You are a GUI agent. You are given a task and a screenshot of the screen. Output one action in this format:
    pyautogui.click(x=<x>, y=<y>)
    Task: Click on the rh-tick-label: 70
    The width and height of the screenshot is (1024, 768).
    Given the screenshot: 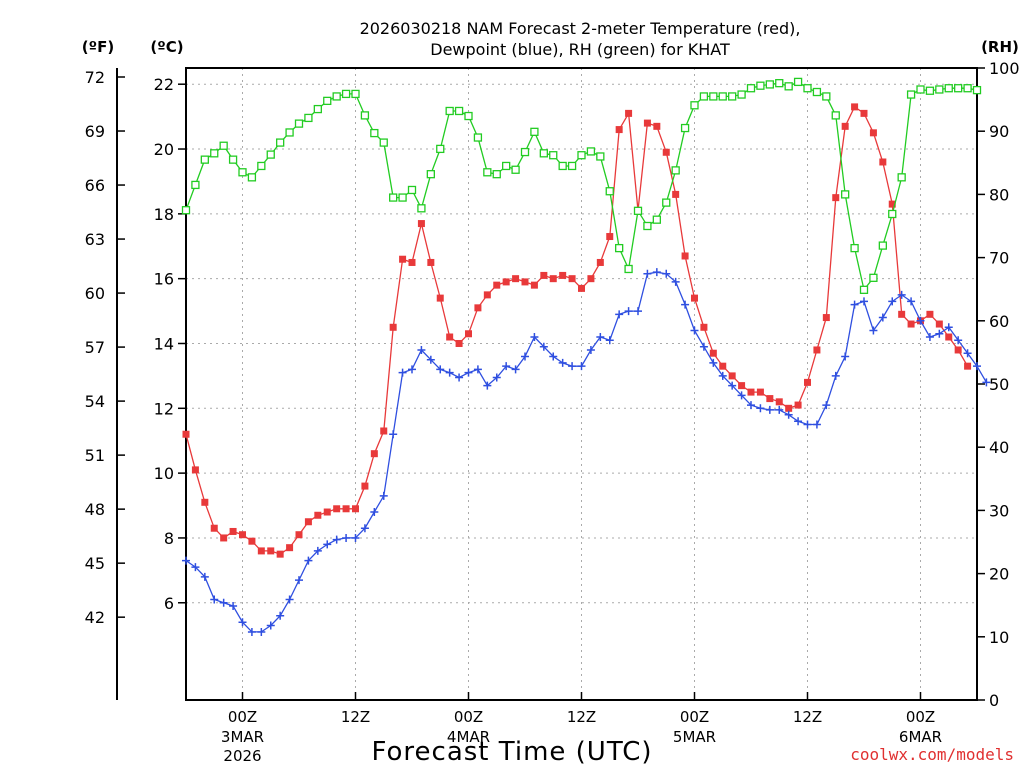 What is the action you would take?
    pyautogui.click(x=999, y=258)
    